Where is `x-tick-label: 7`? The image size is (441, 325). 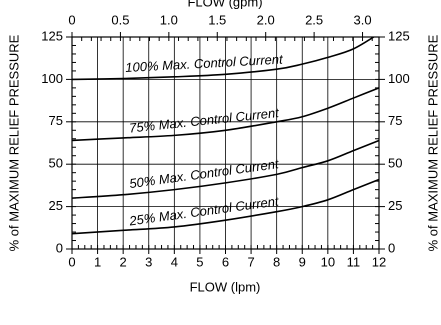 x-tick-label: 7 is located at coordinates (250, 261).